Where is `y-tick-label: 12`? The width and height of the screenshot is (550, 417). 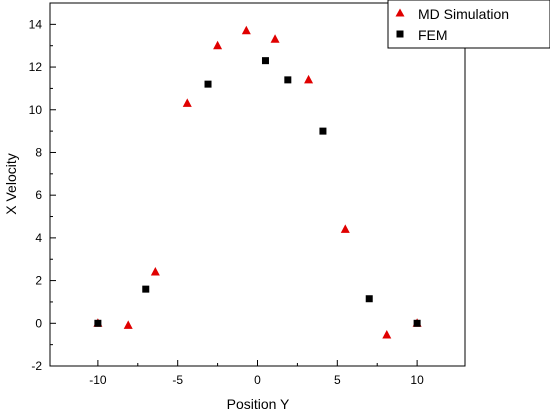
y-tick-label: 12 is located at coordinates (36, 67).